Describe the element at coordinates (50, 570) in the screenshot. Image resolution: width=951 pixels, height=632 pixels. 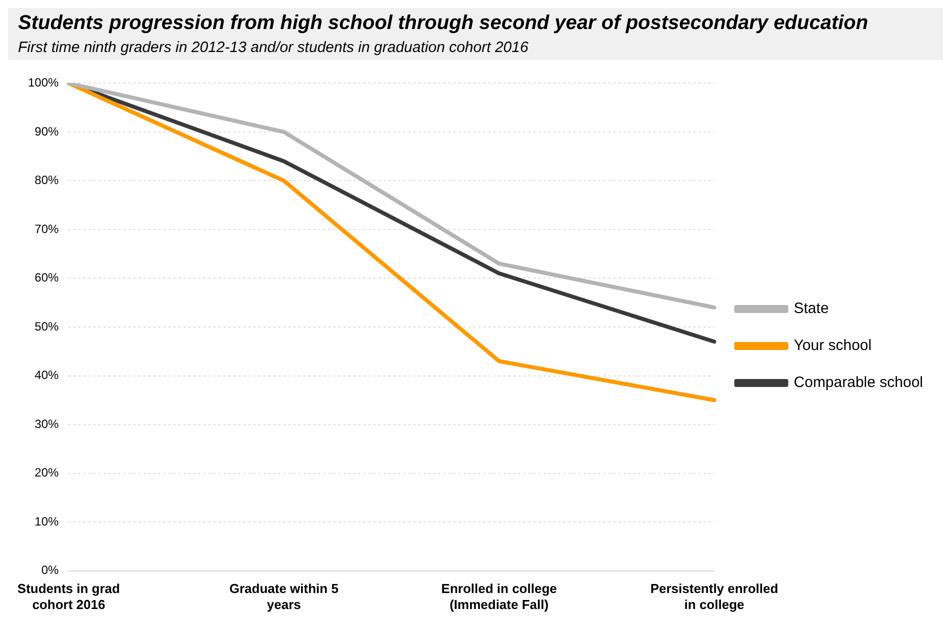
I see `y-tick-label: 0%` at that location.